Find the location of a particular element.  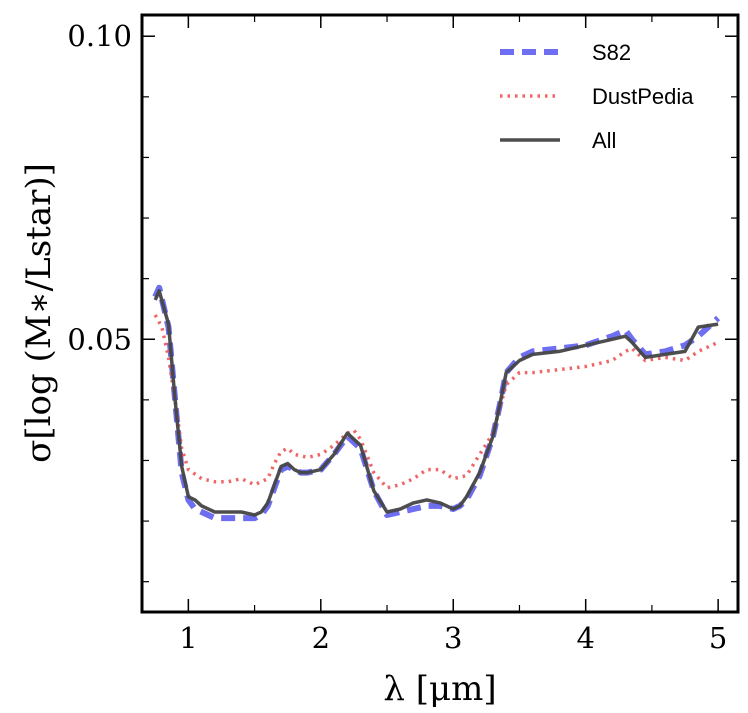

y-axis-label: σ[log (M∗/Lstar)] is located at coordinates (39, 313).